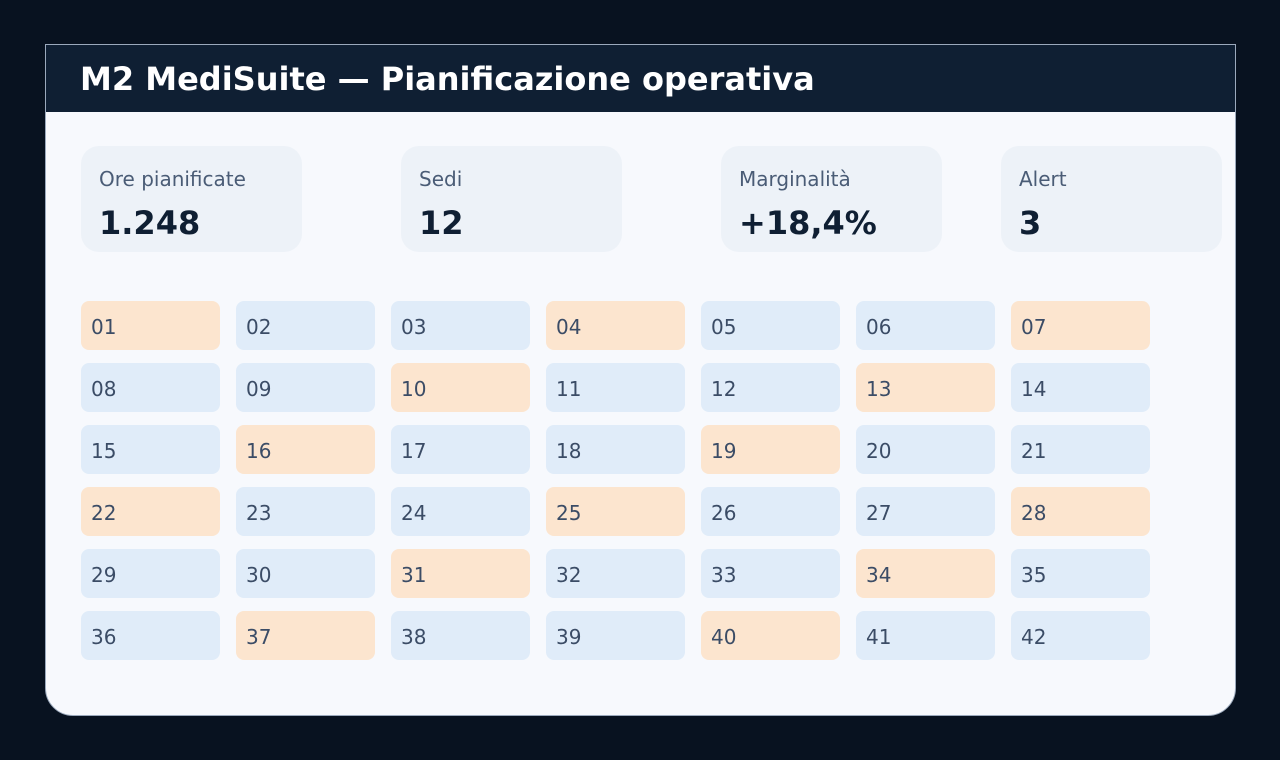  I want to click on grid-cell-22: 22, so click(150, 511).